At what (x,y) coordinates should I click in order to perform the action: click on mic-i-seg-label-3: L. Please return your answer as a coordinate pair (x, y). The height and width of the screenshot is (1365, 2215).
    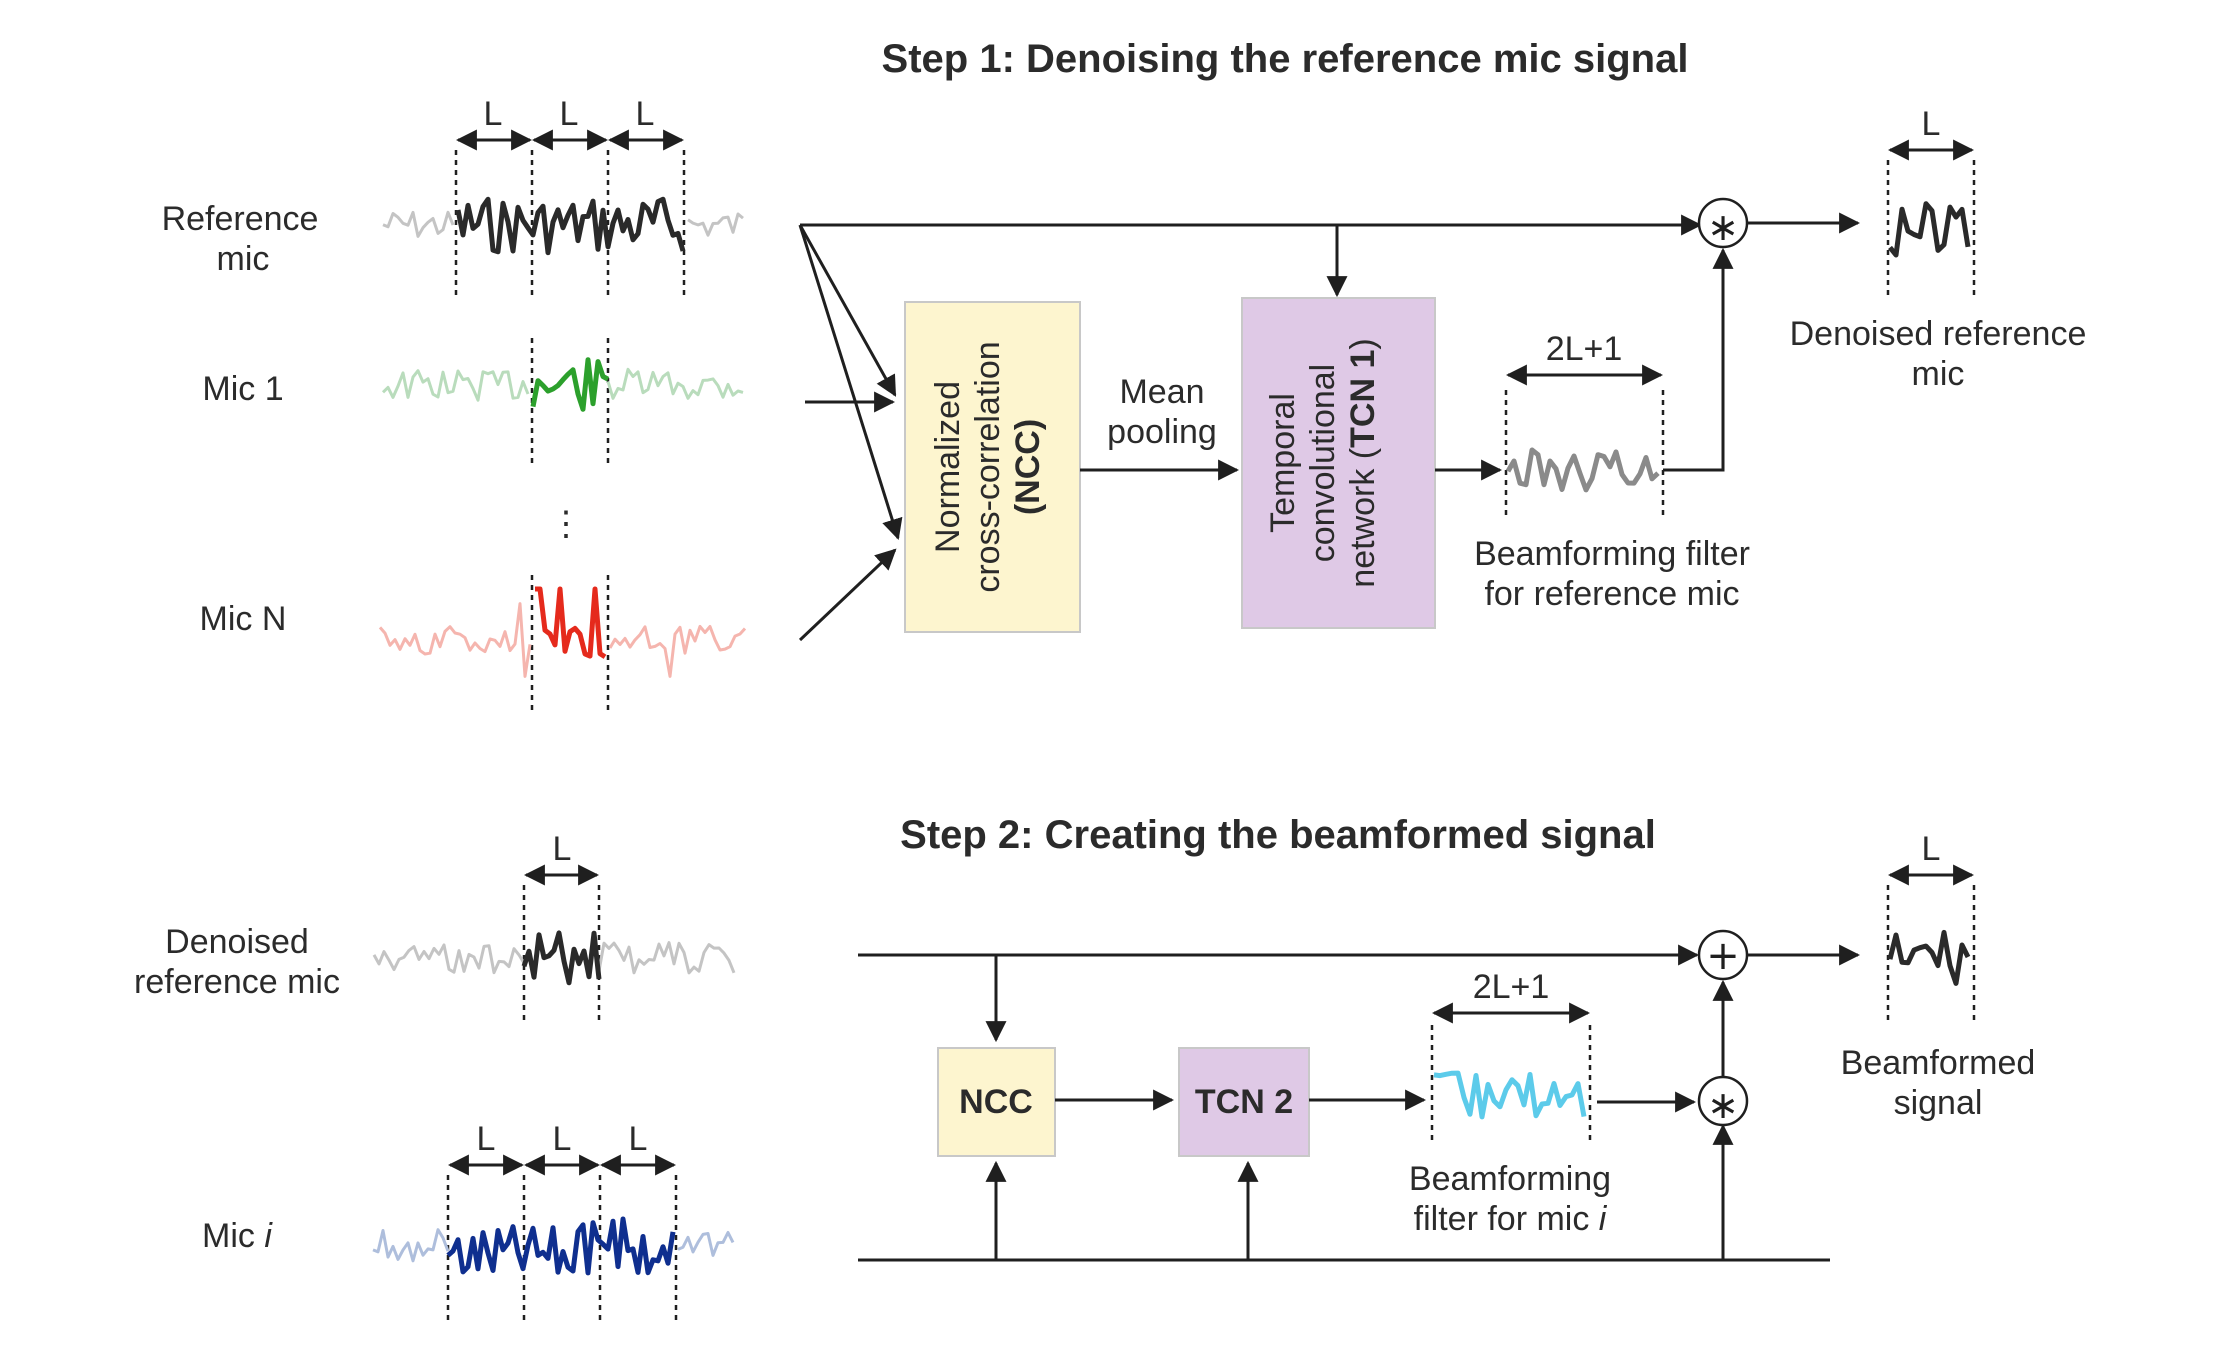
    Looking at the image, I should click on (638, 1139).